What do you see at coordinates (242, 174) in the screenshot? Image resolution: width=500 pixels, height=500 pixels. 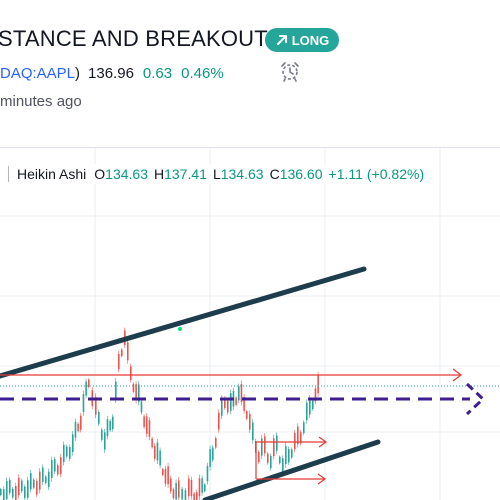 I see `low-value: 134.63` at bounding box center [242, 174].